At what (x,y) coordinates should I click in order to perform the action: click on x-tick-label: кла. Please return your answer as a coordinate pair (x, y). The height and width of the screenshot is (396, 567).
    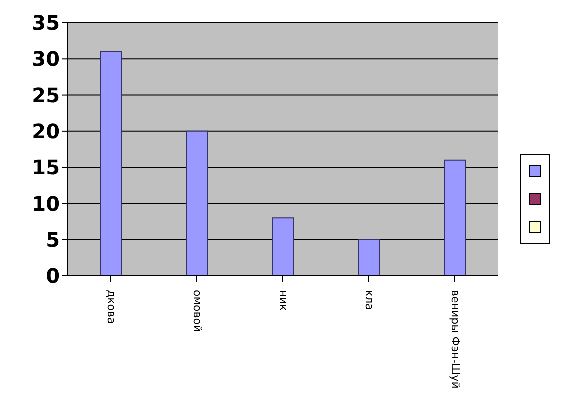
    Looking at the image, I should click on (369, 300).